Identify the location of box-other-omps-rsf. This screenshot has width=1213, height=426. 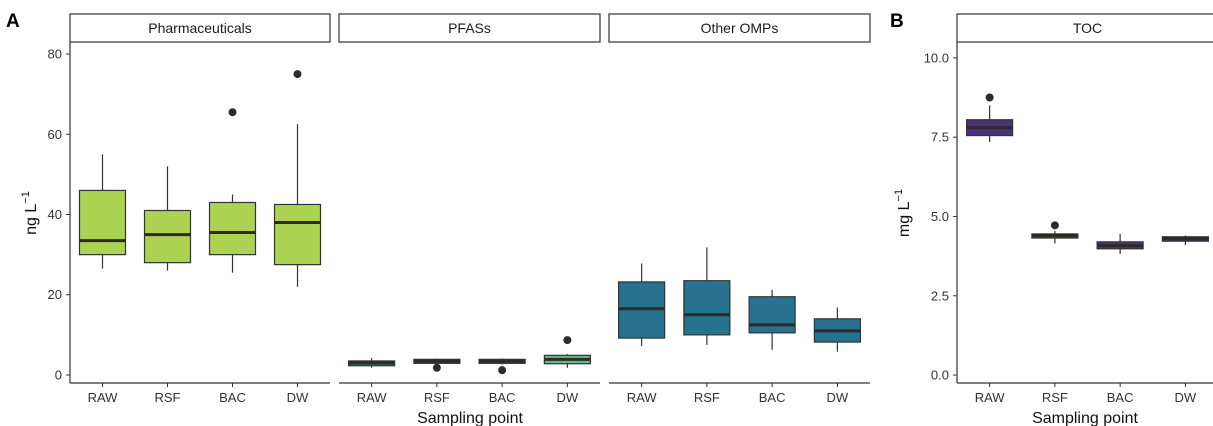
(707, 295).